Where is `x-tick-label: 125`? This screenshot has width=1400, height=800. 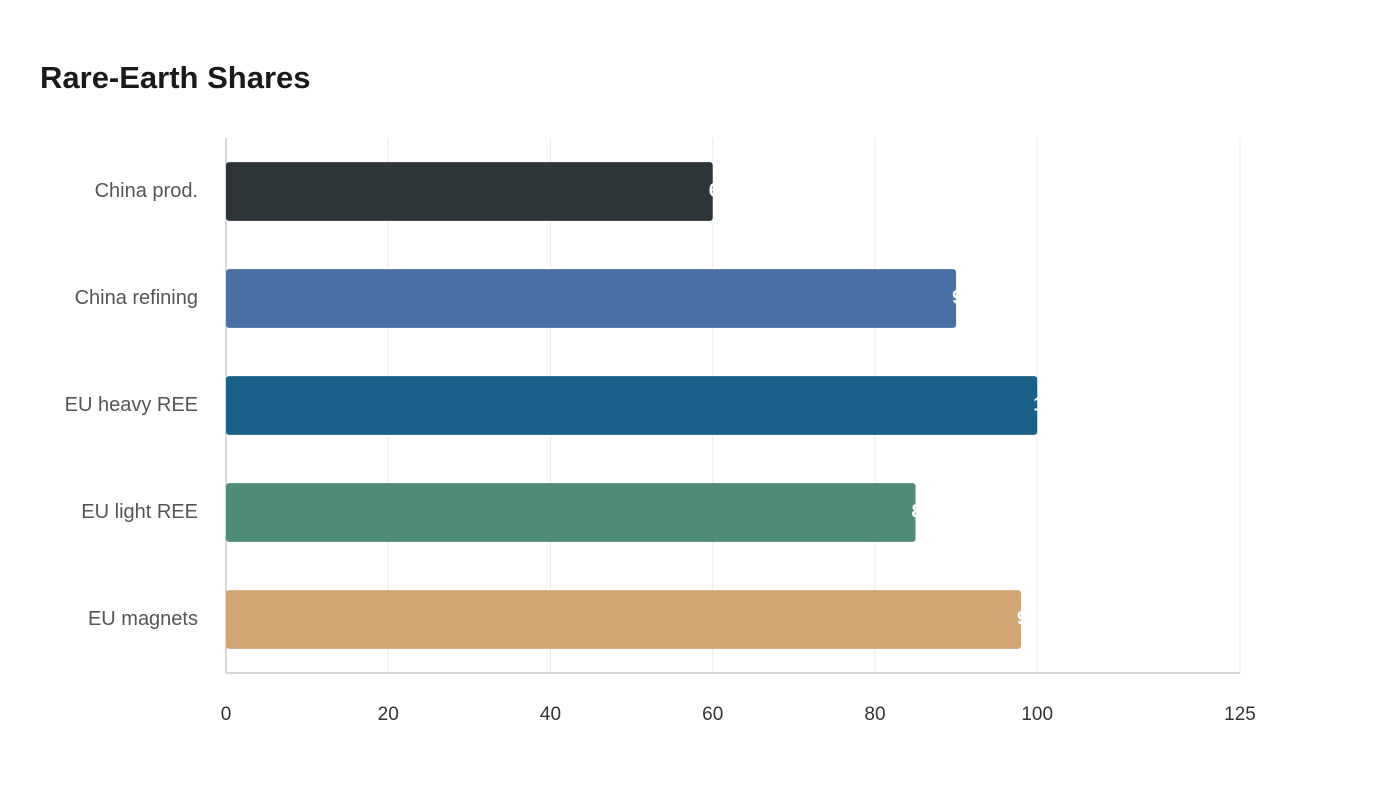
x-tick-label: 125 is located at coordinates (1240, 714).